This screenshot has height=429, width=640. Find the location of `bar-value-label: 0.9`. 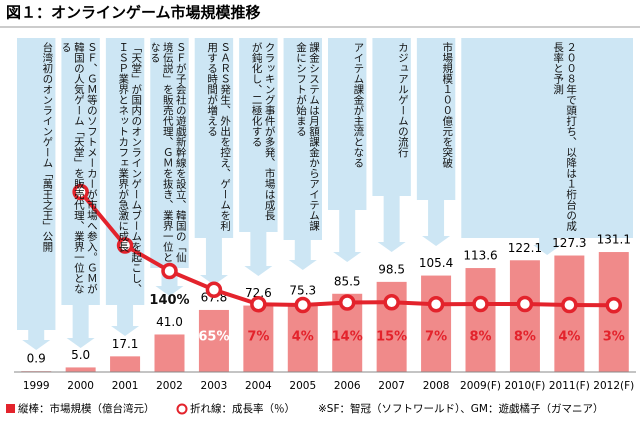

bar-value-label: 0.9 is located at coordinates (36, 359).